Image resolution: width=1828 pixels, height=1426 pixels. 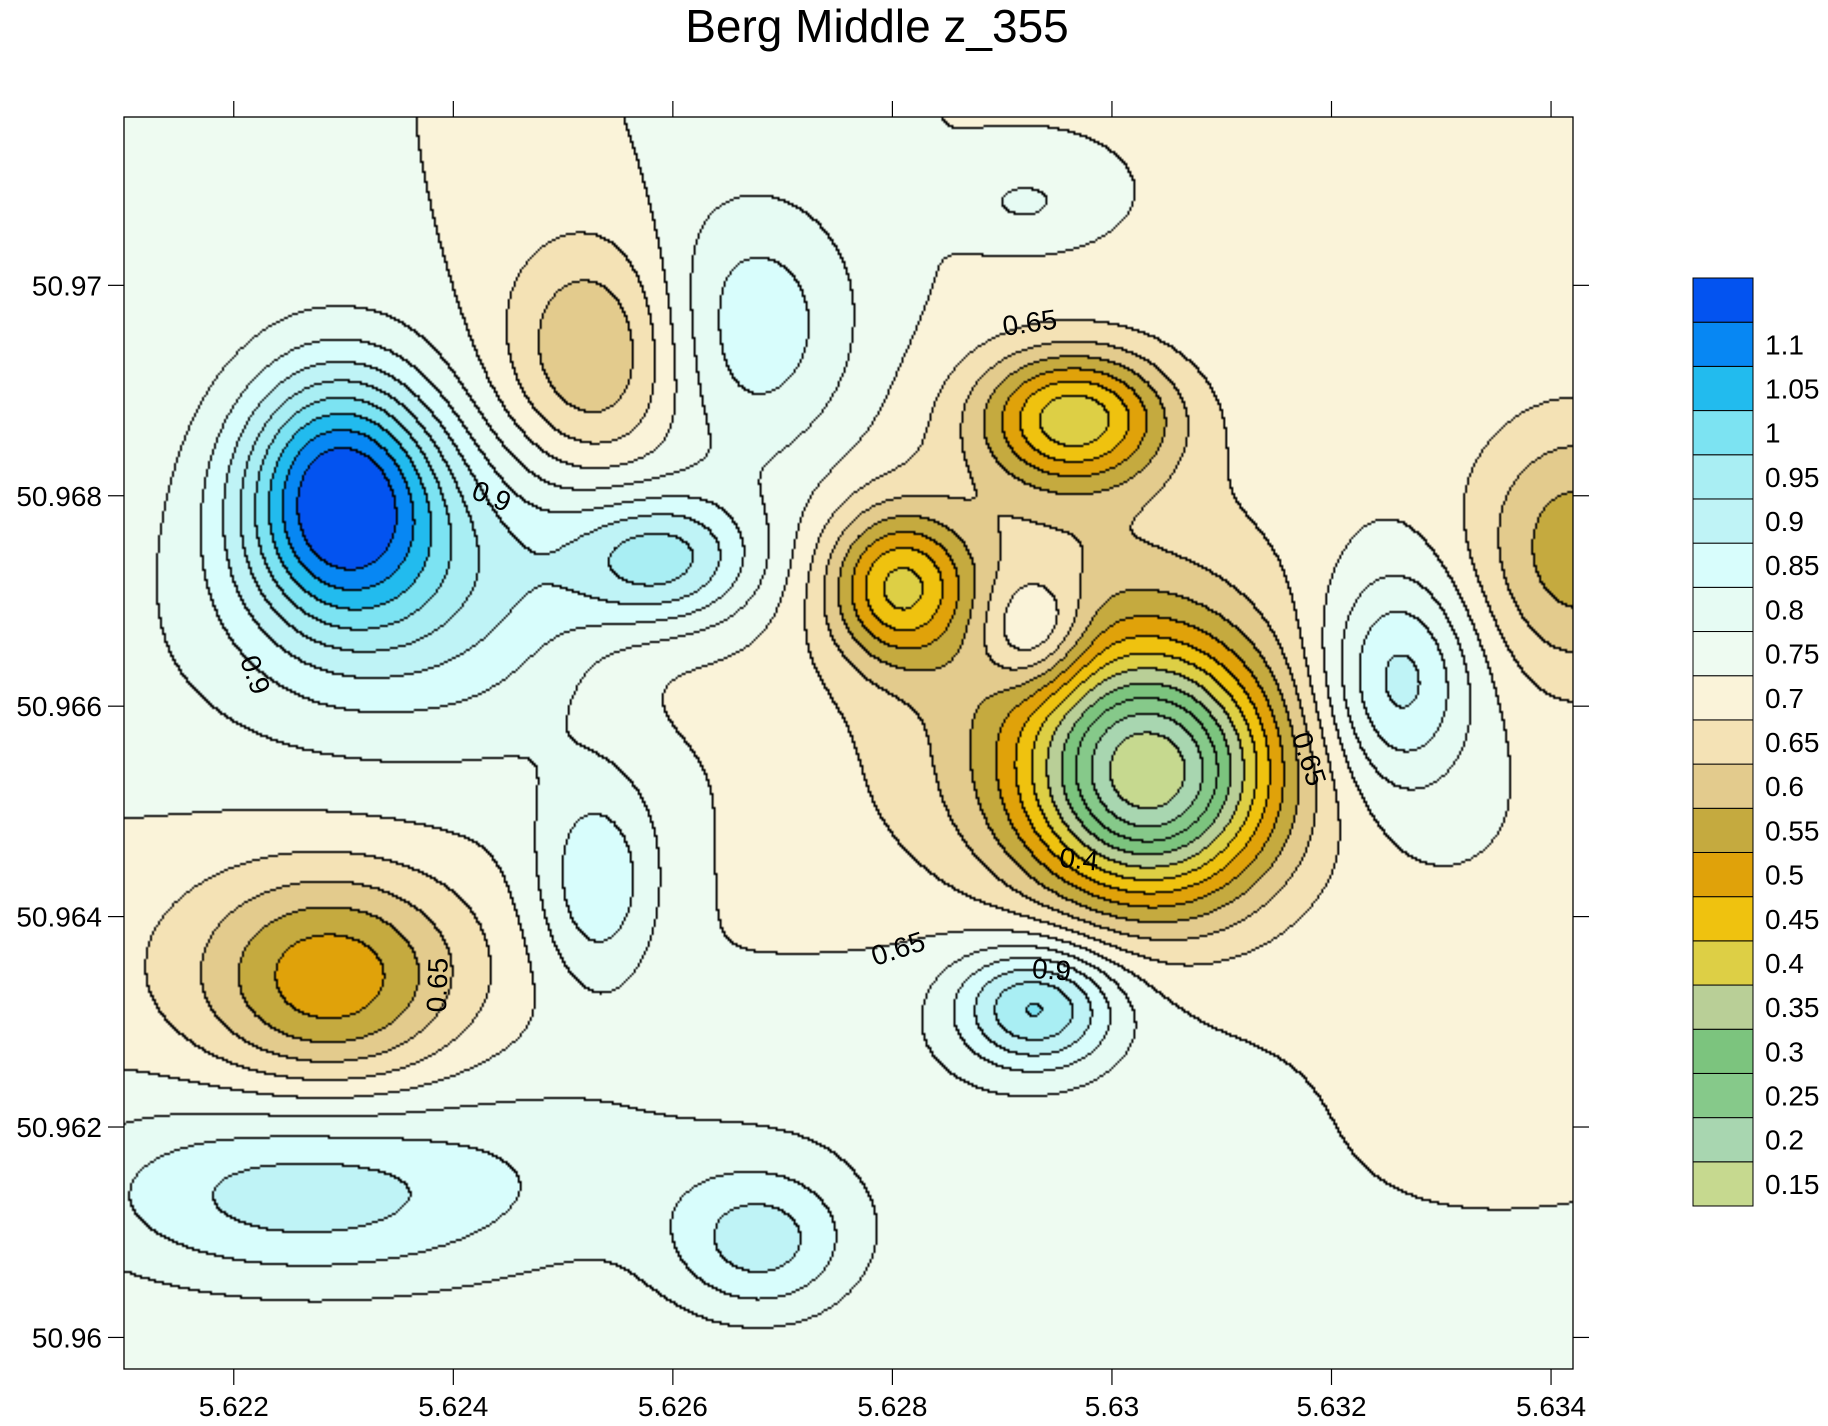 I want to click on colorbar-label: 0.55, so click(x=1792, y=830).